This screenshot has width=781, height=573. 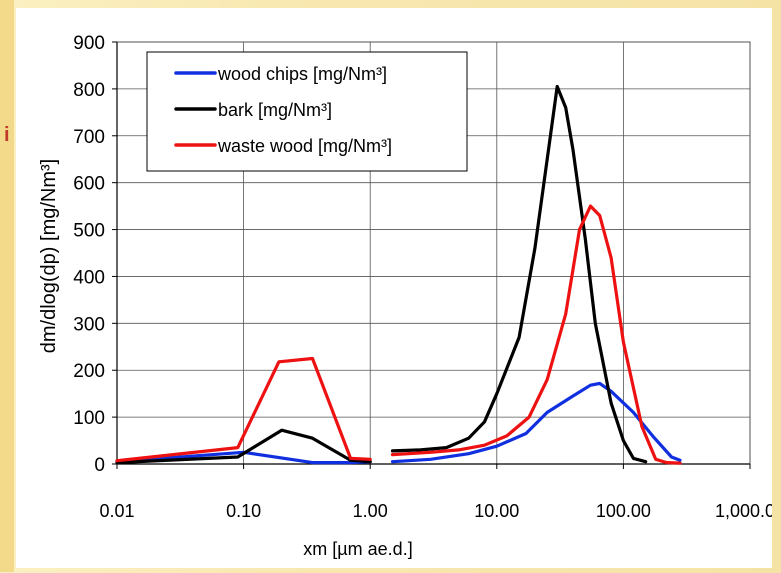 What do you see at coordinates (89, 277) in the screenshot?
I see `y-tick-label: 400` at bounding box center [89, 277].